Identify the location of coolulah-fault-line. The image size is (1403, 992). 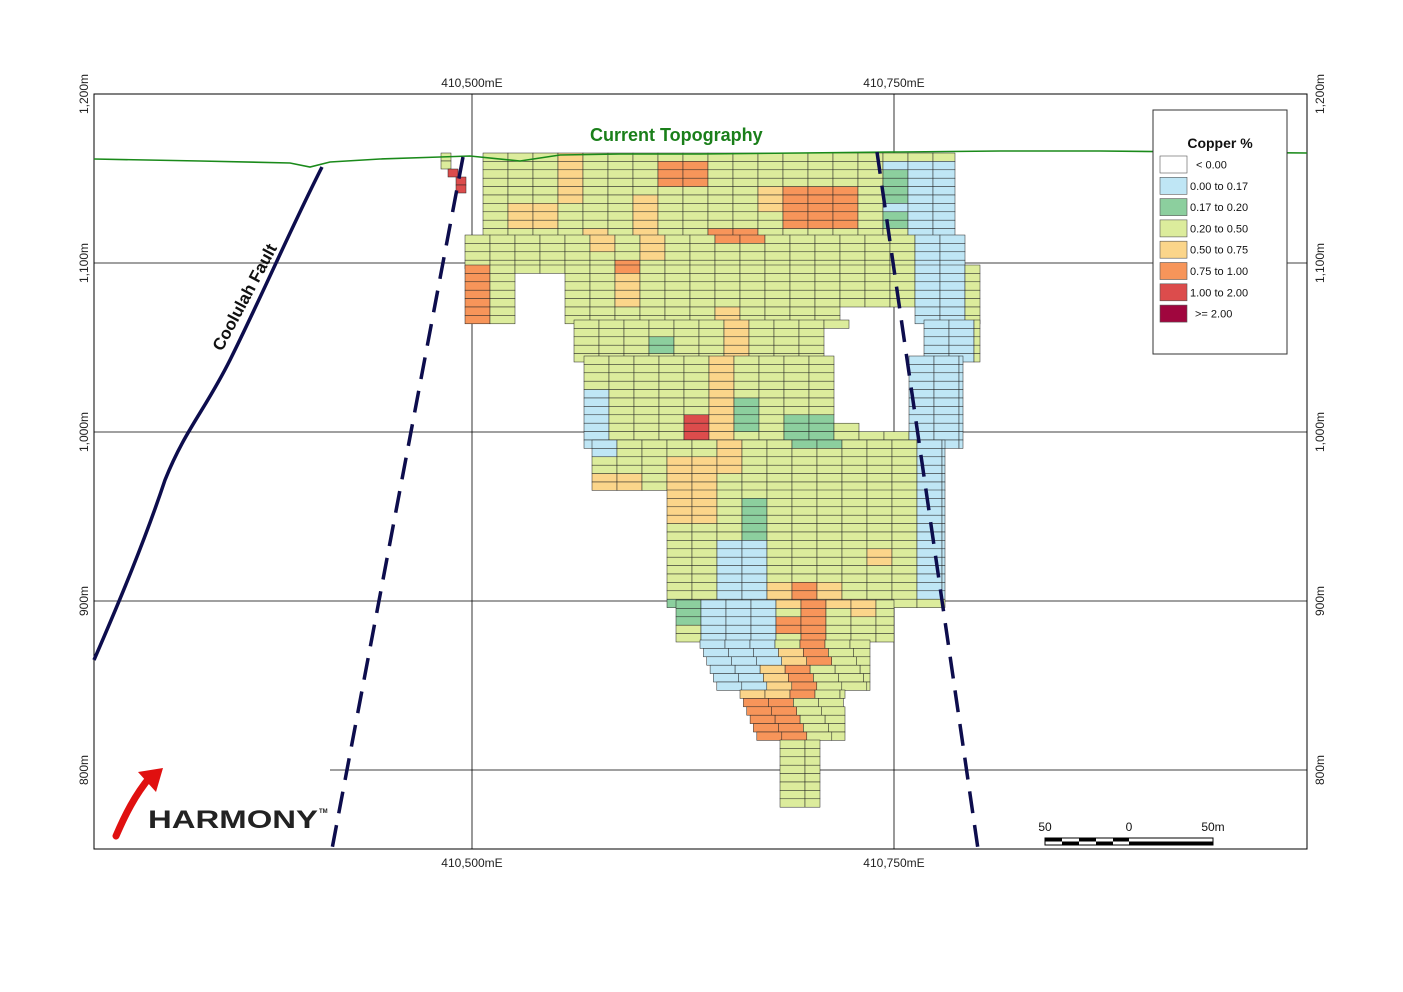
(208, 413).